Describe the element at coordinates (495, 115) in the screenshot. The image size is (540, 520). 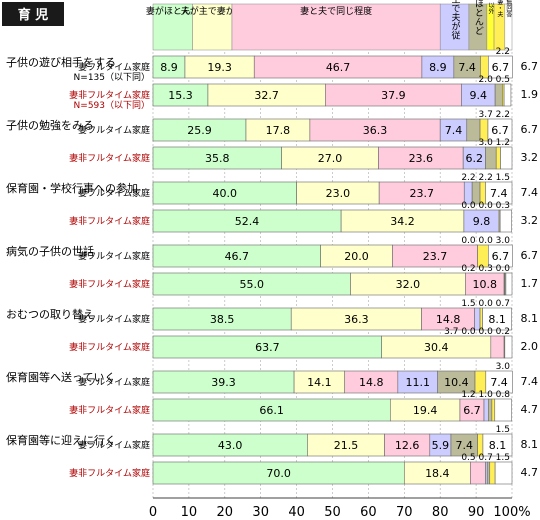
I see `small-value-note: 3.7 2.2` at that location.